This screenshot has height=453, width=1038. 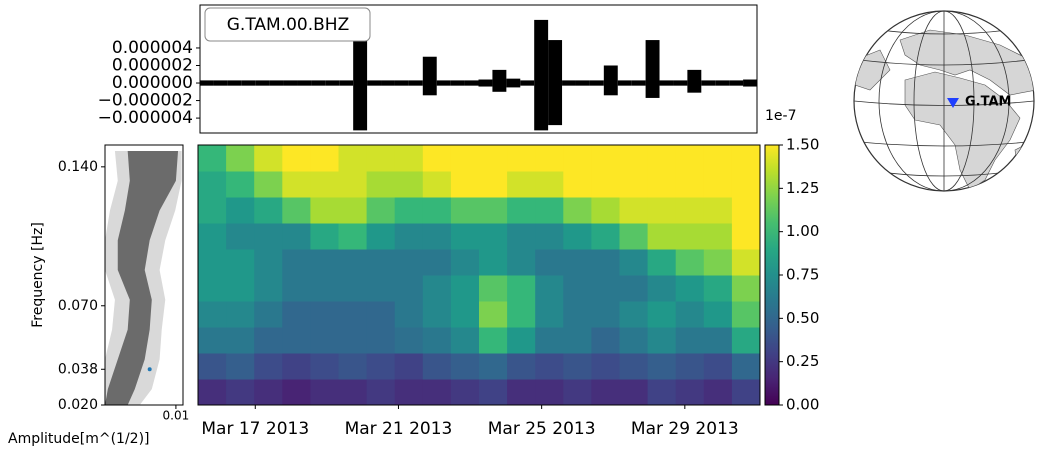 I want to click on y-tick-label: −0.000002, so click(x=145, y=101).